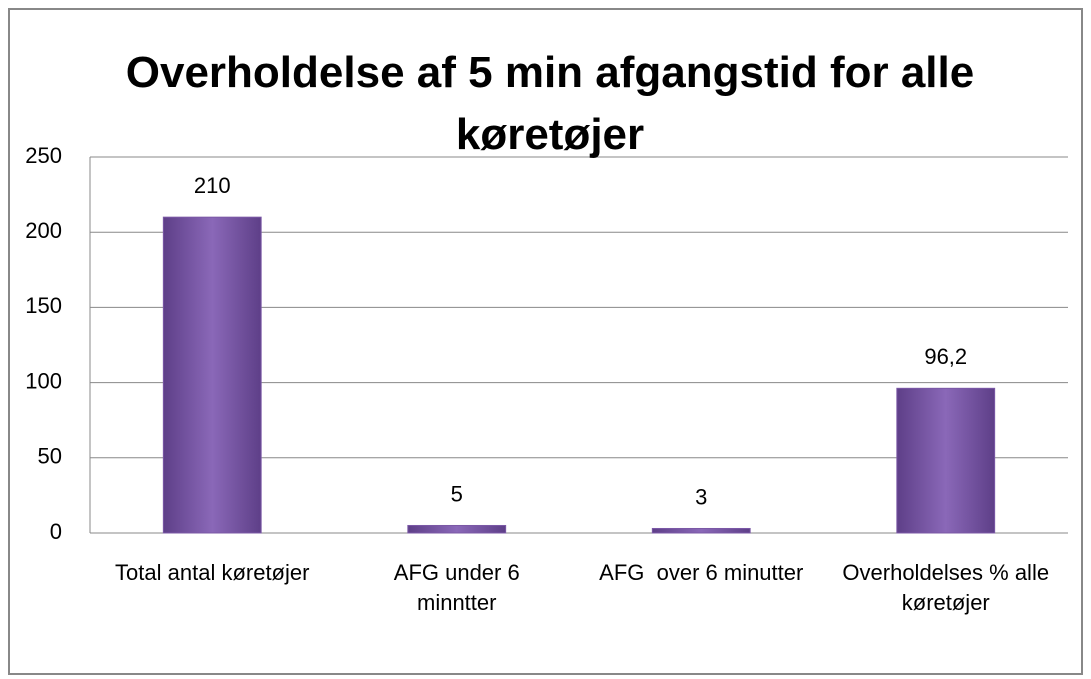  I want to click on value-label: 96,2, so click(945, 356).